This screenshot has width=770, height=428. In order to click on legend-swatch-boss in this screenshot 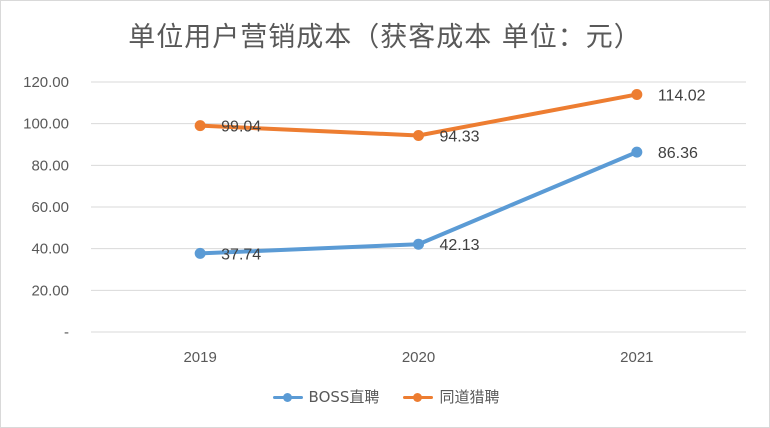, I will do `click(288, 397)`.